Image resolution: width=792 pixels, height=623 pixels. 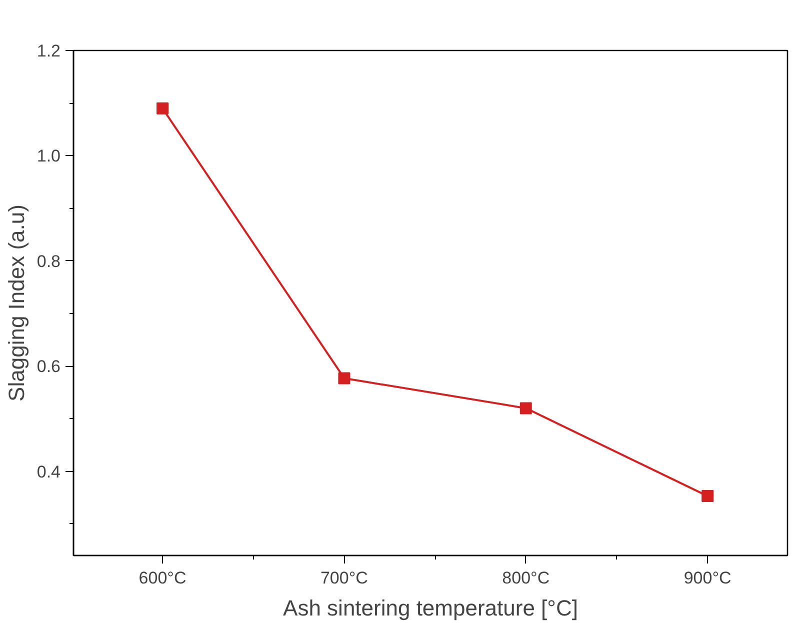 I want to click on x-axis-title: Ash sintering temperature [°C], so click(x=430, y=608).